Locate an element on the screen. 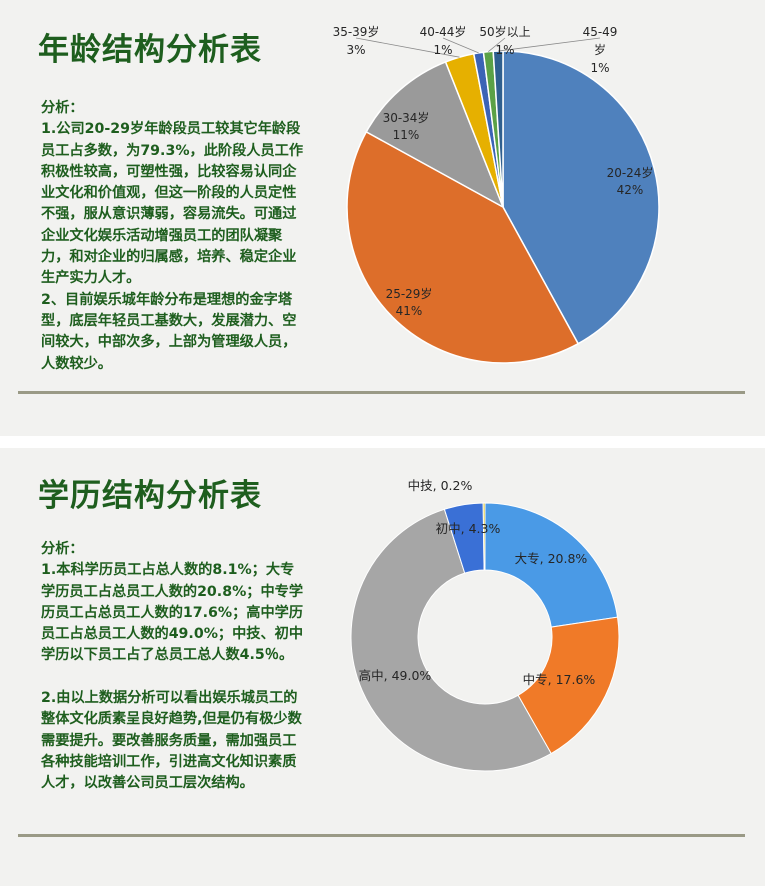  age-label-3: 30-34岁 11% is located at coordinates (406, 126).